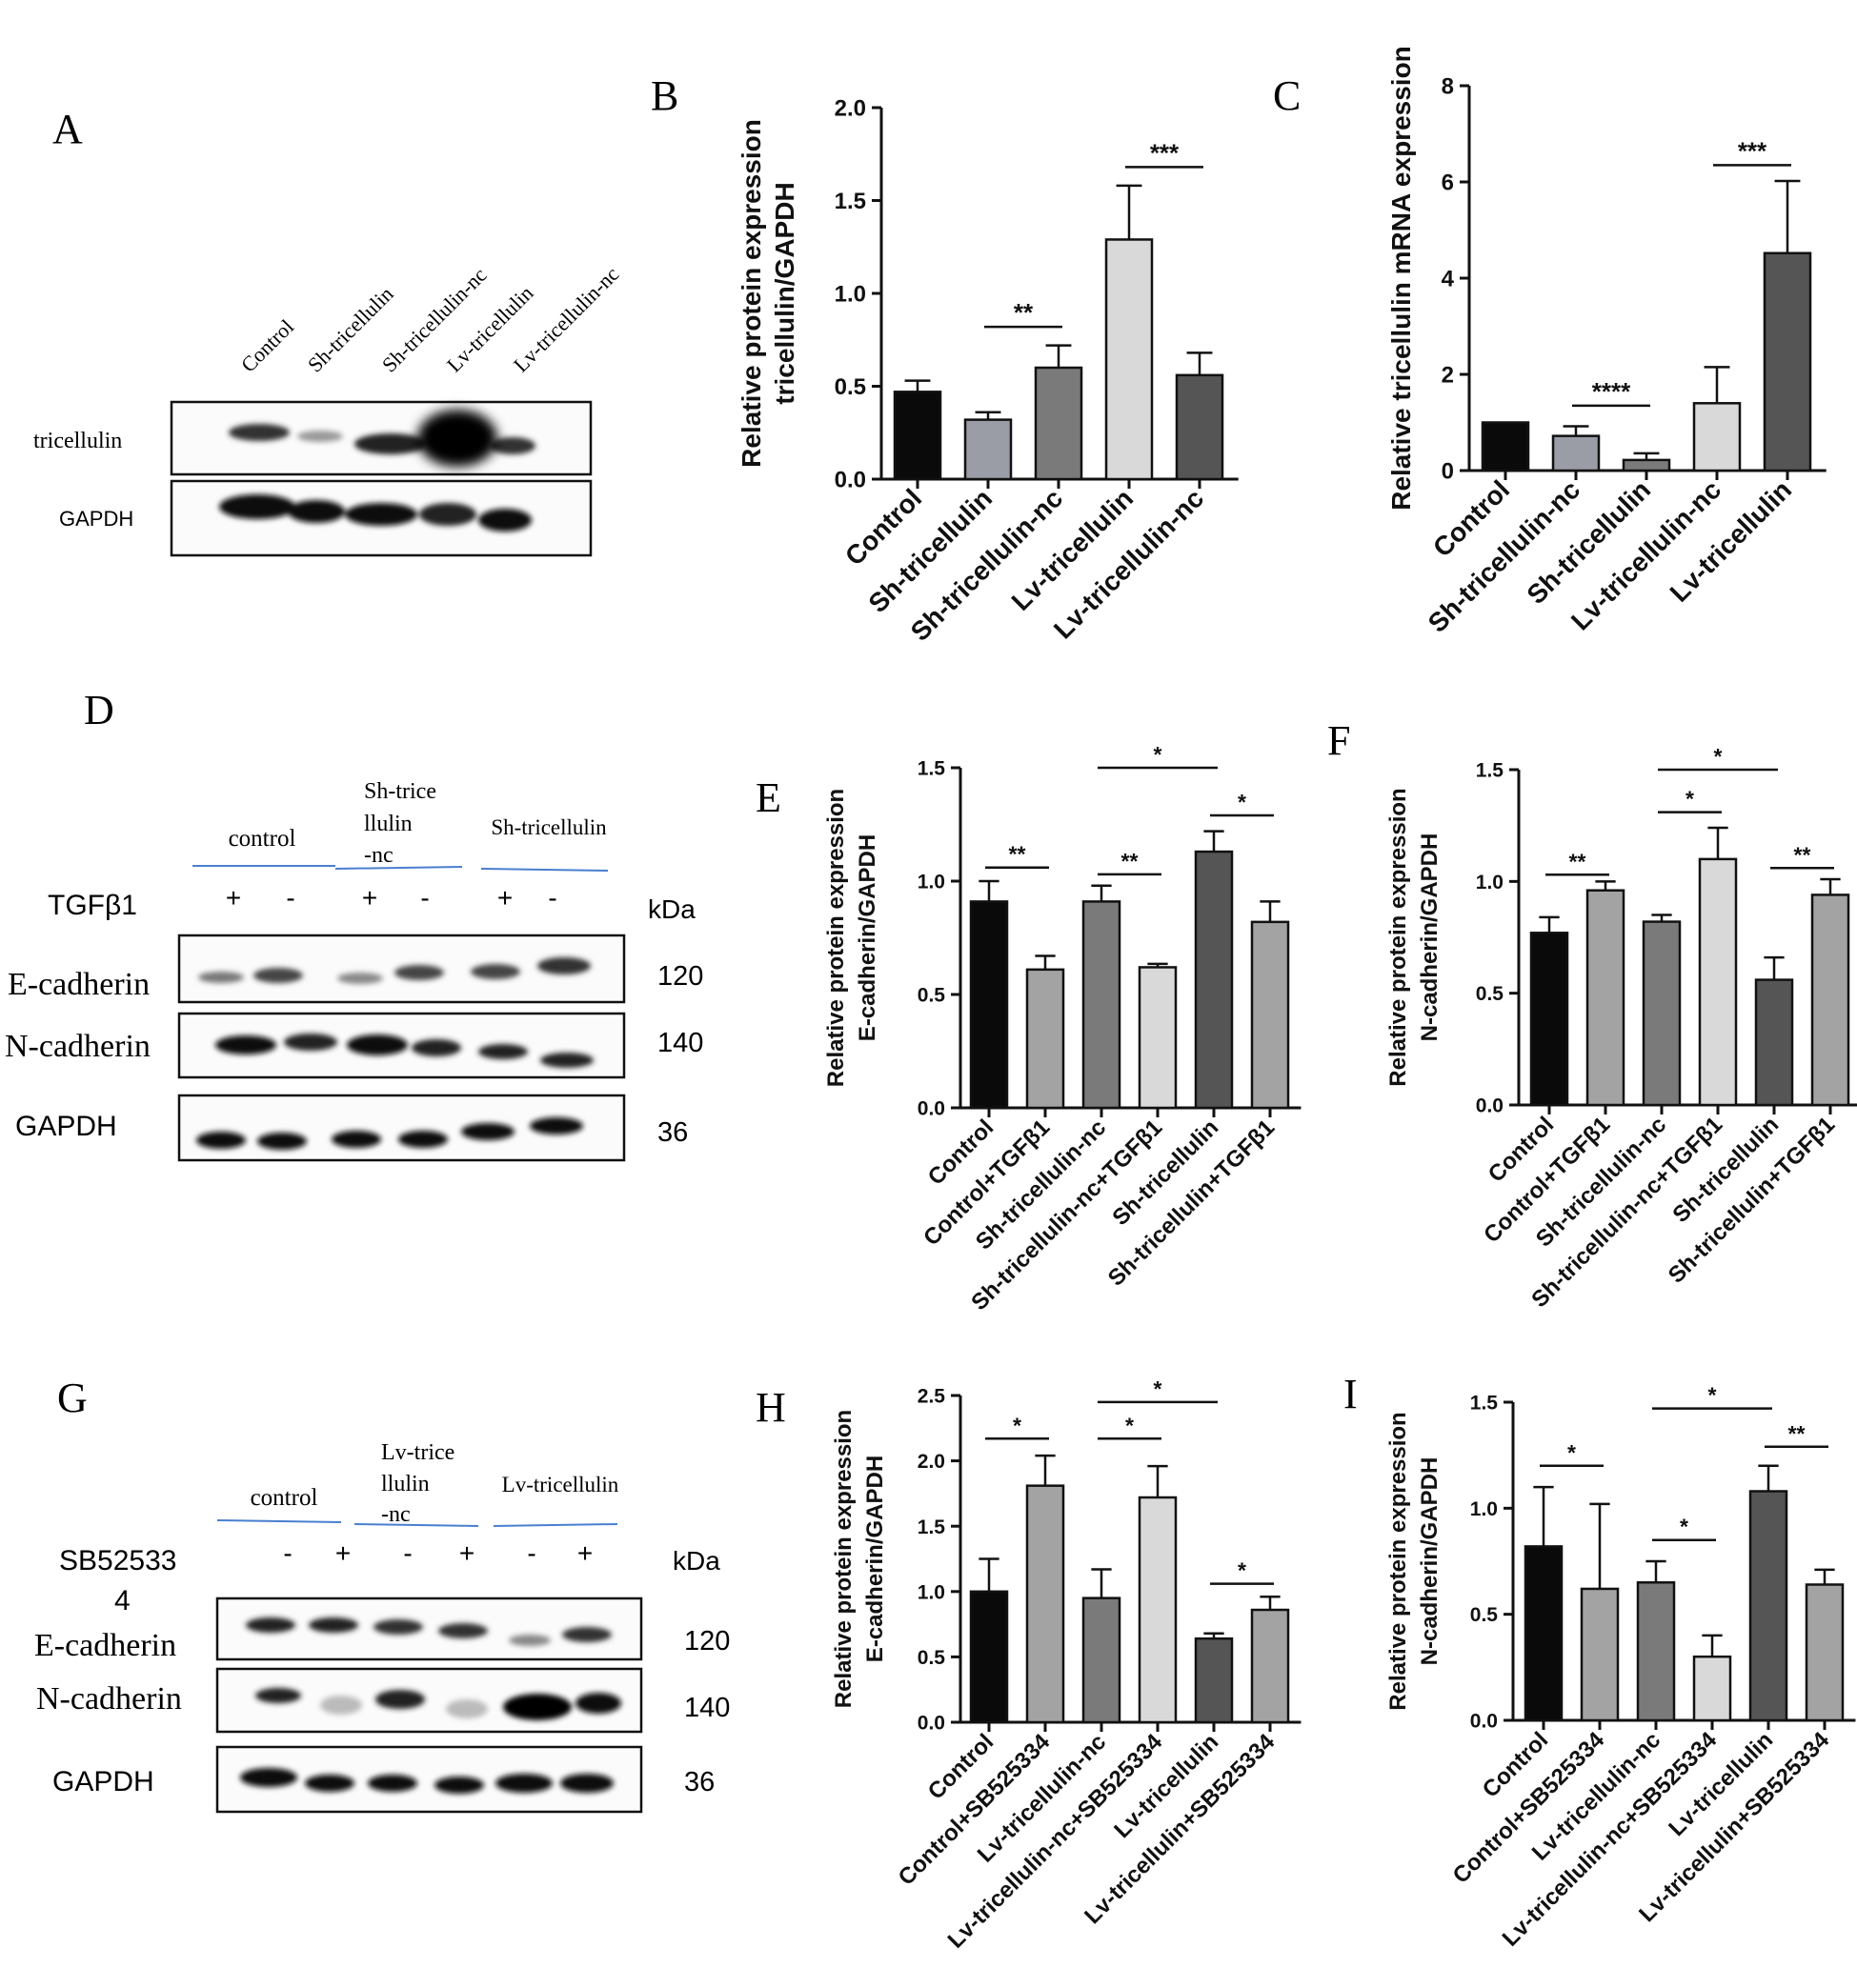 The image size is (1857, 1988). What do you see at coordinates (566, 320) in the screenshot?
I see `lane-label: Lv-tricellulin-nc` at bounding box center [566, 320].